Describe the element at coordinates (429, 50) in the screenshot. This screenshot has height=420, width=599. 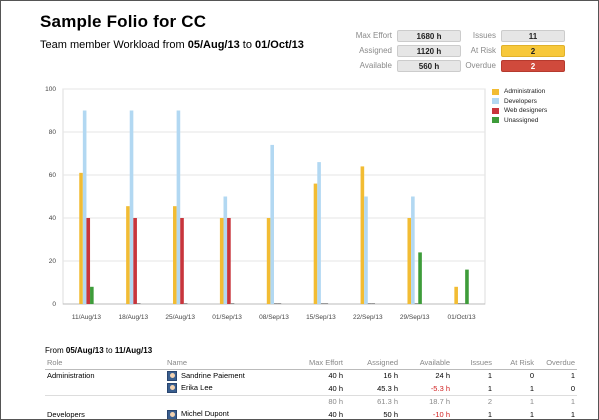
I see `assigned-value: 1120 h` at that location.